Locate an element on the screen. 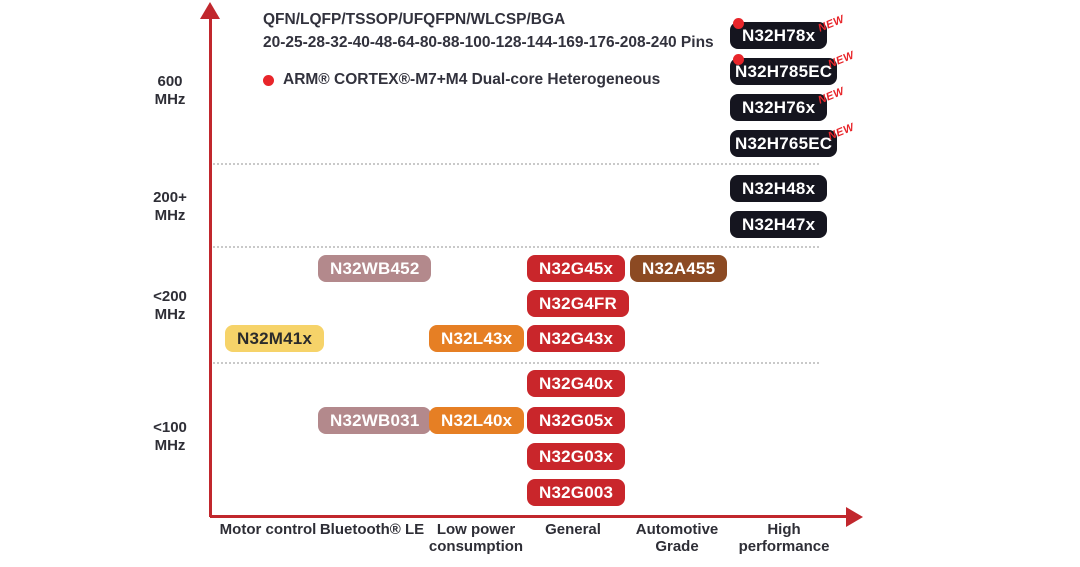 Image resolution: width=1080 pixels, height=567 pixels. product-badge-n32g003: N32G003 is located at coordinates (576, 492).